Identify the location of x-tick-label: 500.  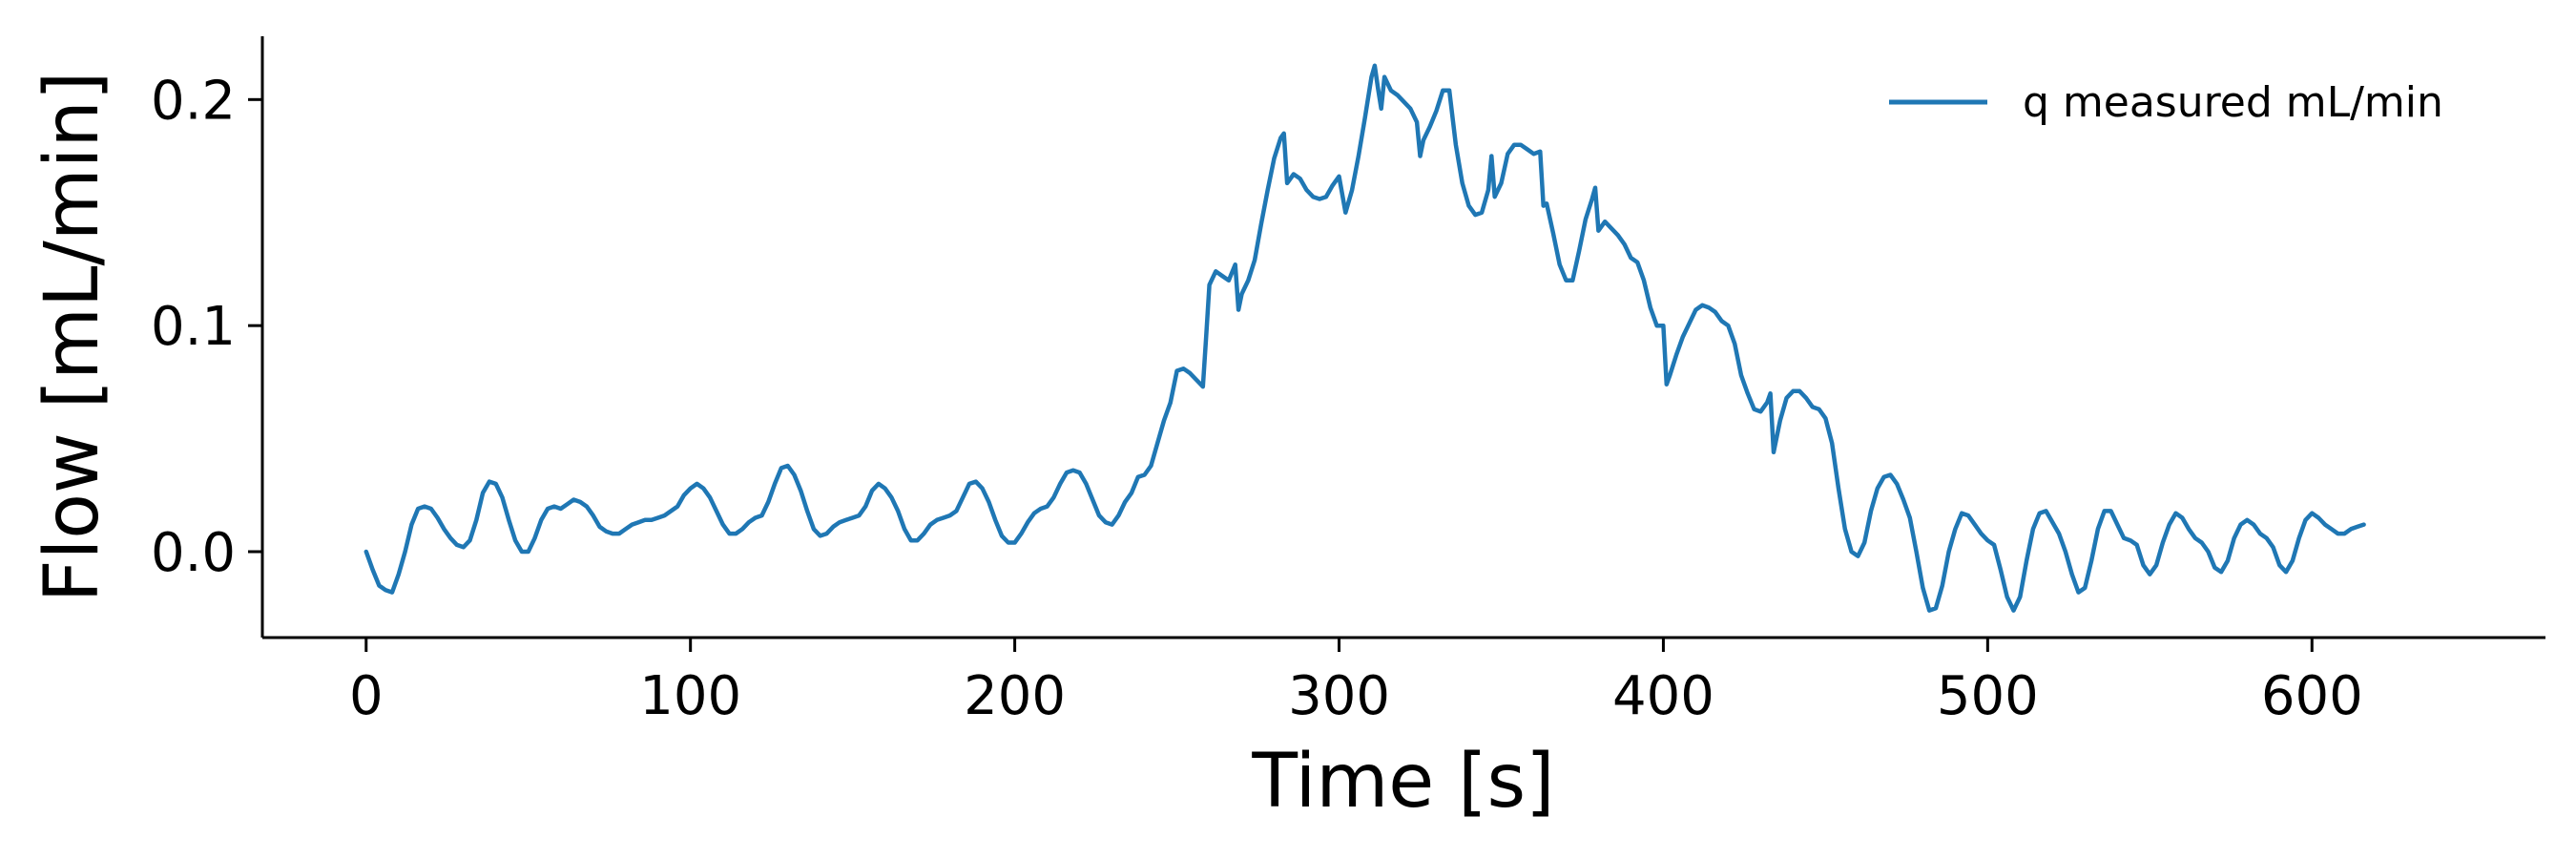
(1988, 696).